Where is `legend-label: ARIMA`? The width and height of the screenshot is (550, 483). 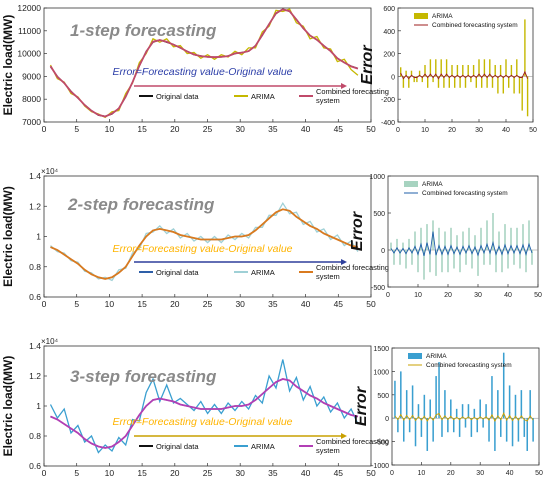
legend-label: ARIMA is located at coordinates (442, 16).